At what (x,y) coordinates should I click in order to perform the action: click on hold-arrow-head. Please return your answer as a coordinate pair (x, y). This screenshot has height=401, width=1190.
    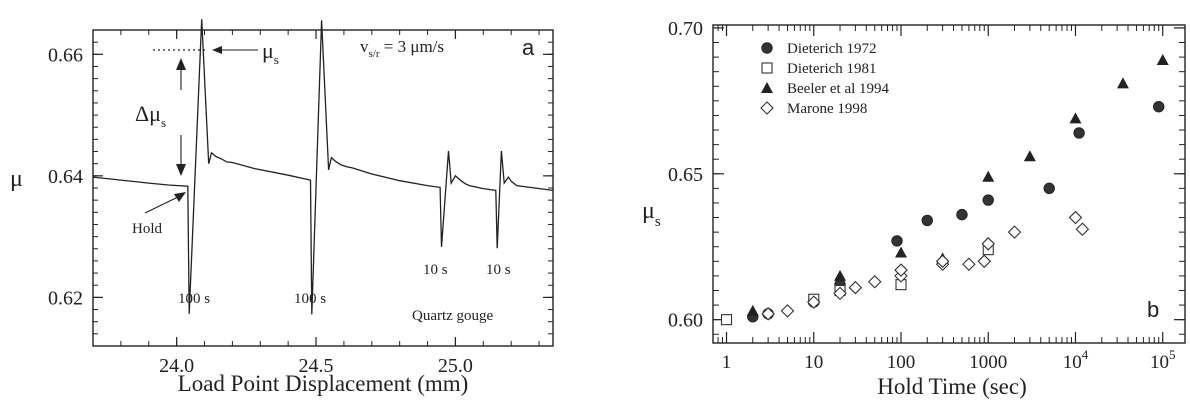
    Looking at the image, I should click on (180, 197).